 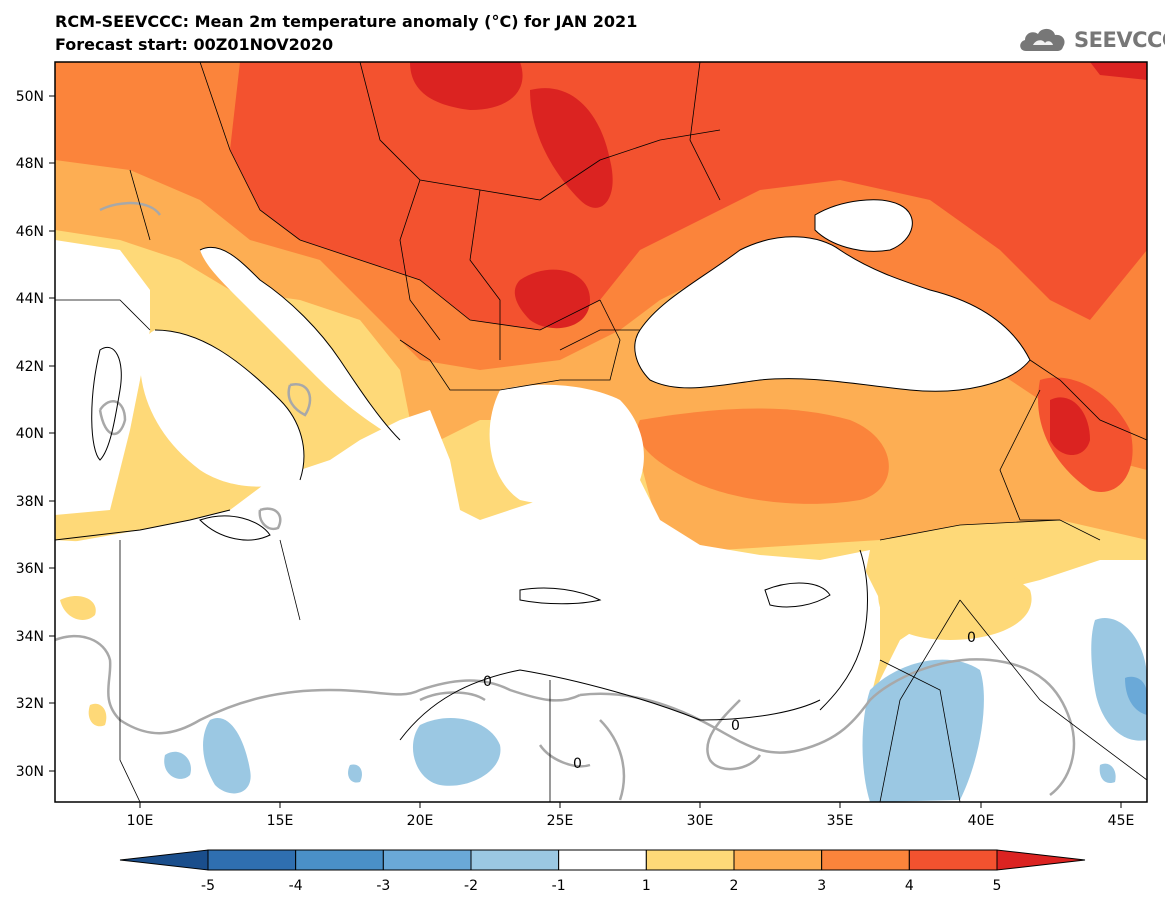 What do you see at coordinates (420, 821) in the screenshot?
I see `lon-label-20e: 20E` at bounding box center [420, 821].